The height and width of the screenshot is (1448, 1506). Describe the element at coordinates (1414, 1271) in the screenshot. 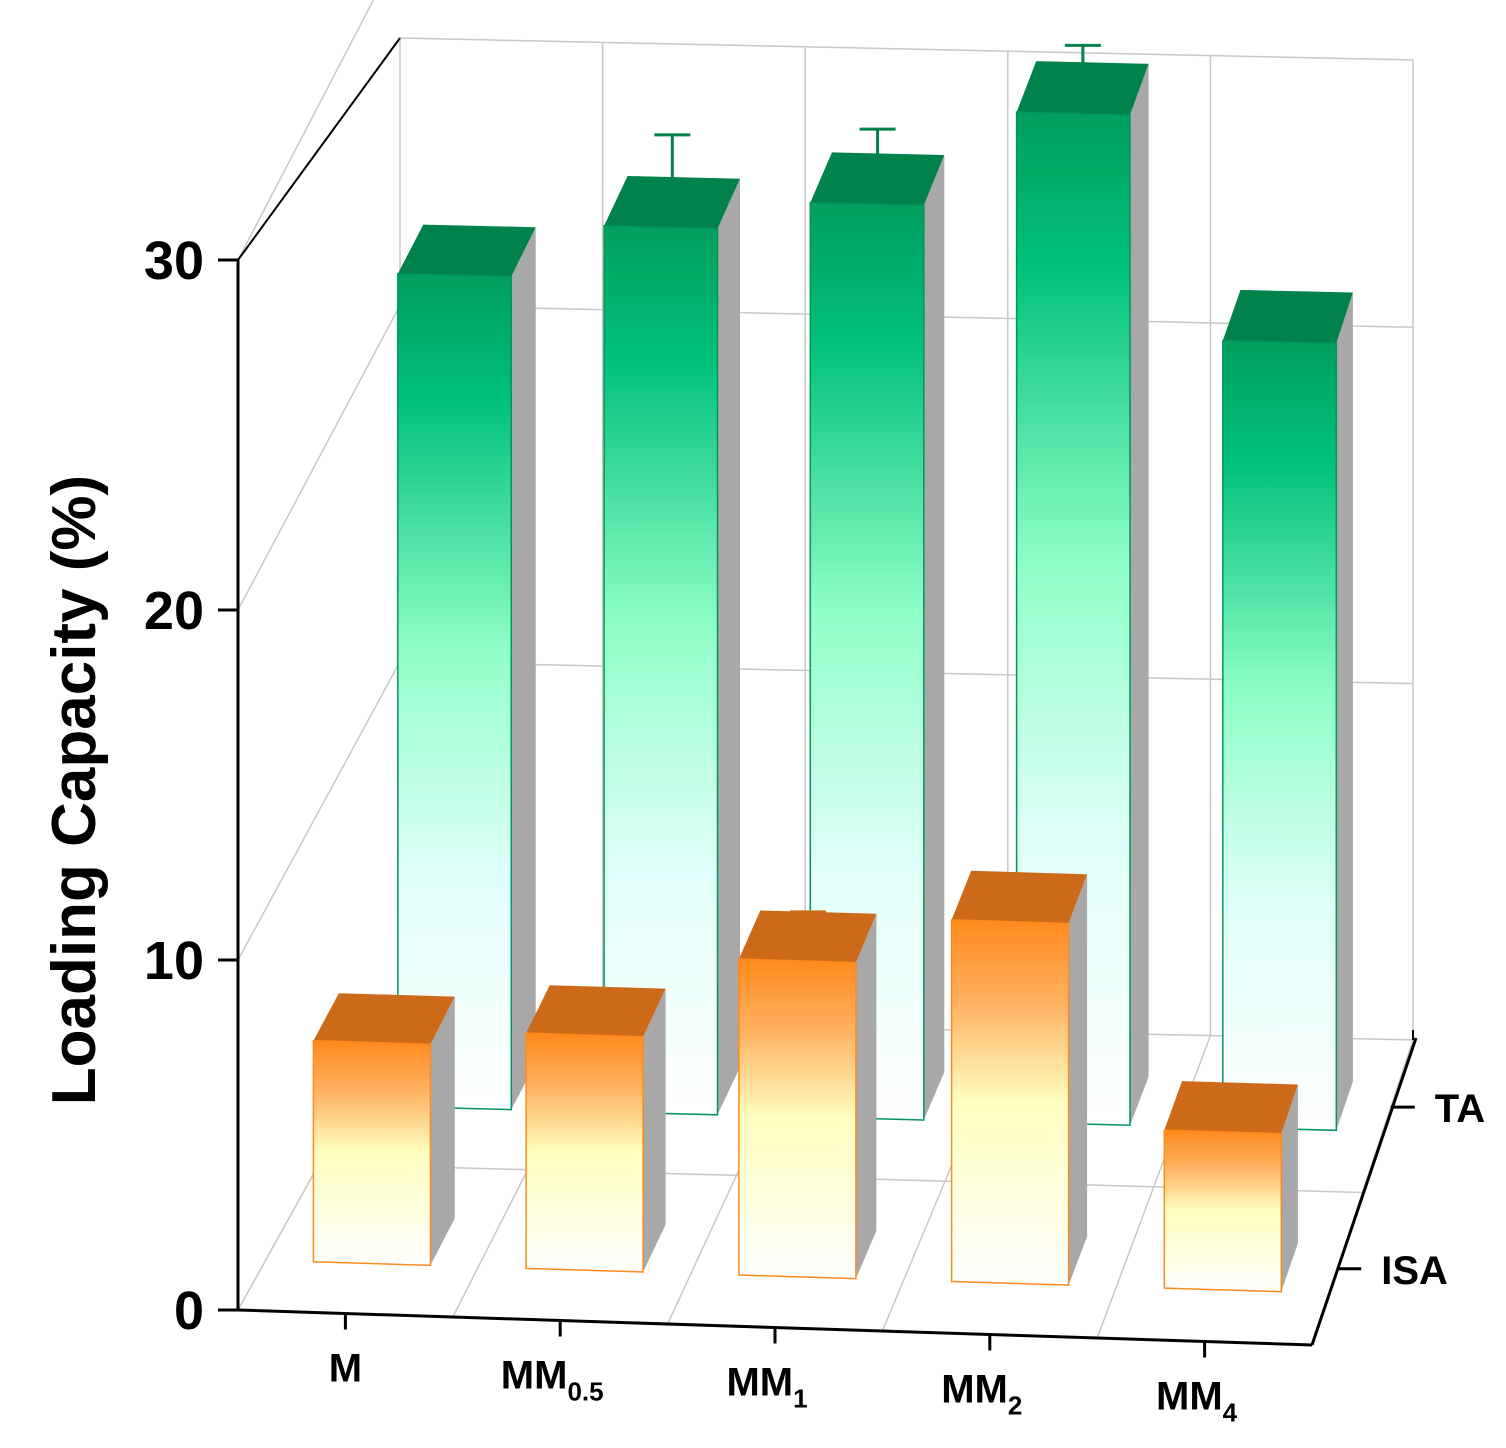

I see `series-label: ISA` at that location.